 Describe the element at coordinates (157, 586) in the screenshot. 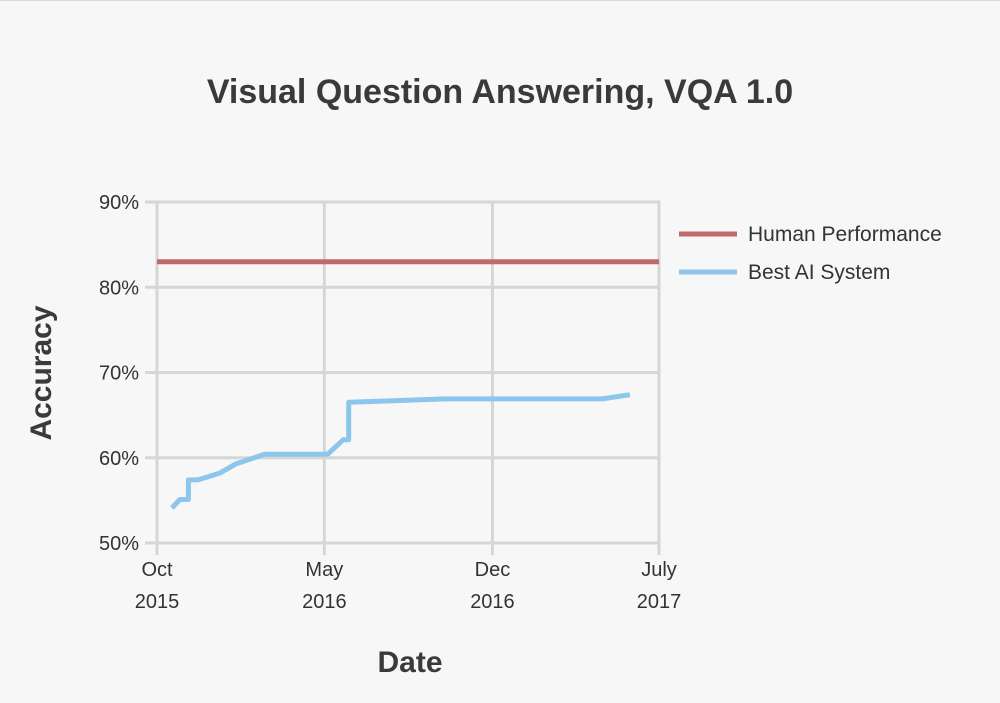

I see `x-tick-label: Oct 2015` at that location.